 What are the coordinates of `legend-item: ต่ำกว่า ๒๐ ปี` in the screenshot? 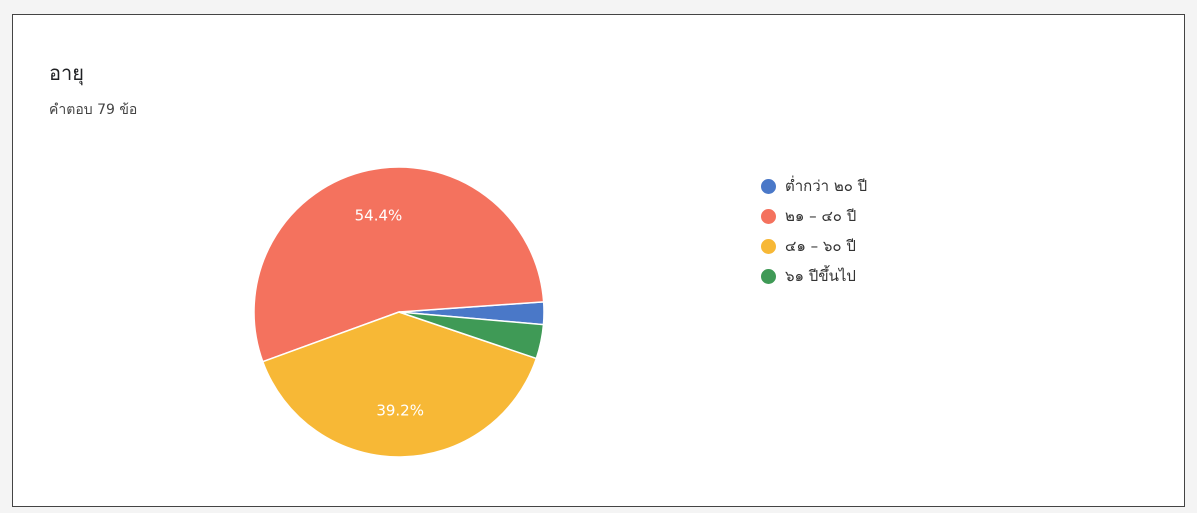 It's located at (814, 186).